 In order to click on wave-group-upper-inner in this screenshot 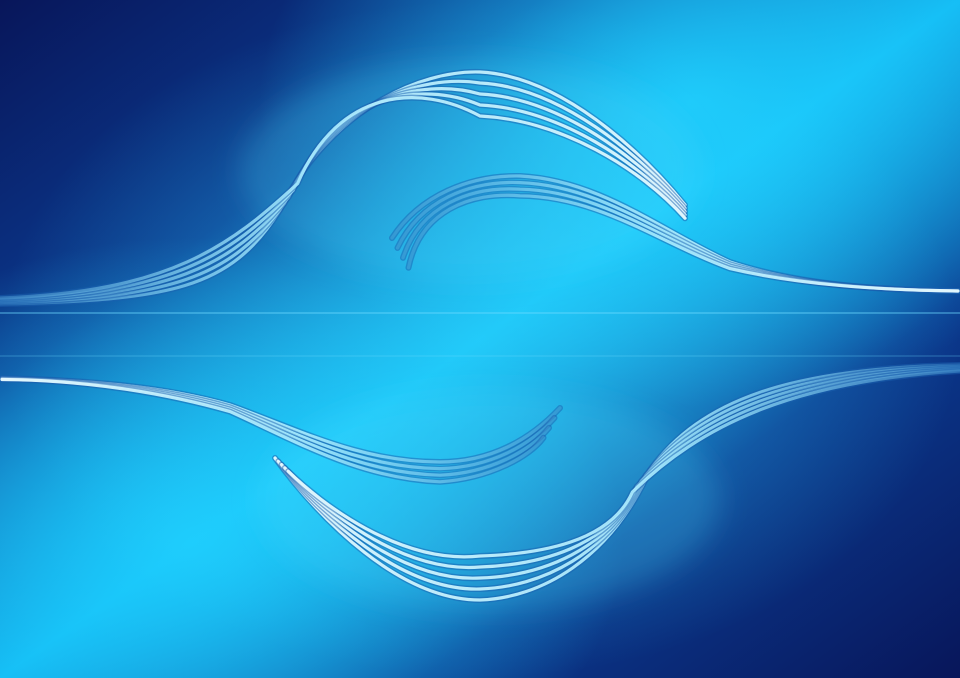, I will do `click(674, 233)`.